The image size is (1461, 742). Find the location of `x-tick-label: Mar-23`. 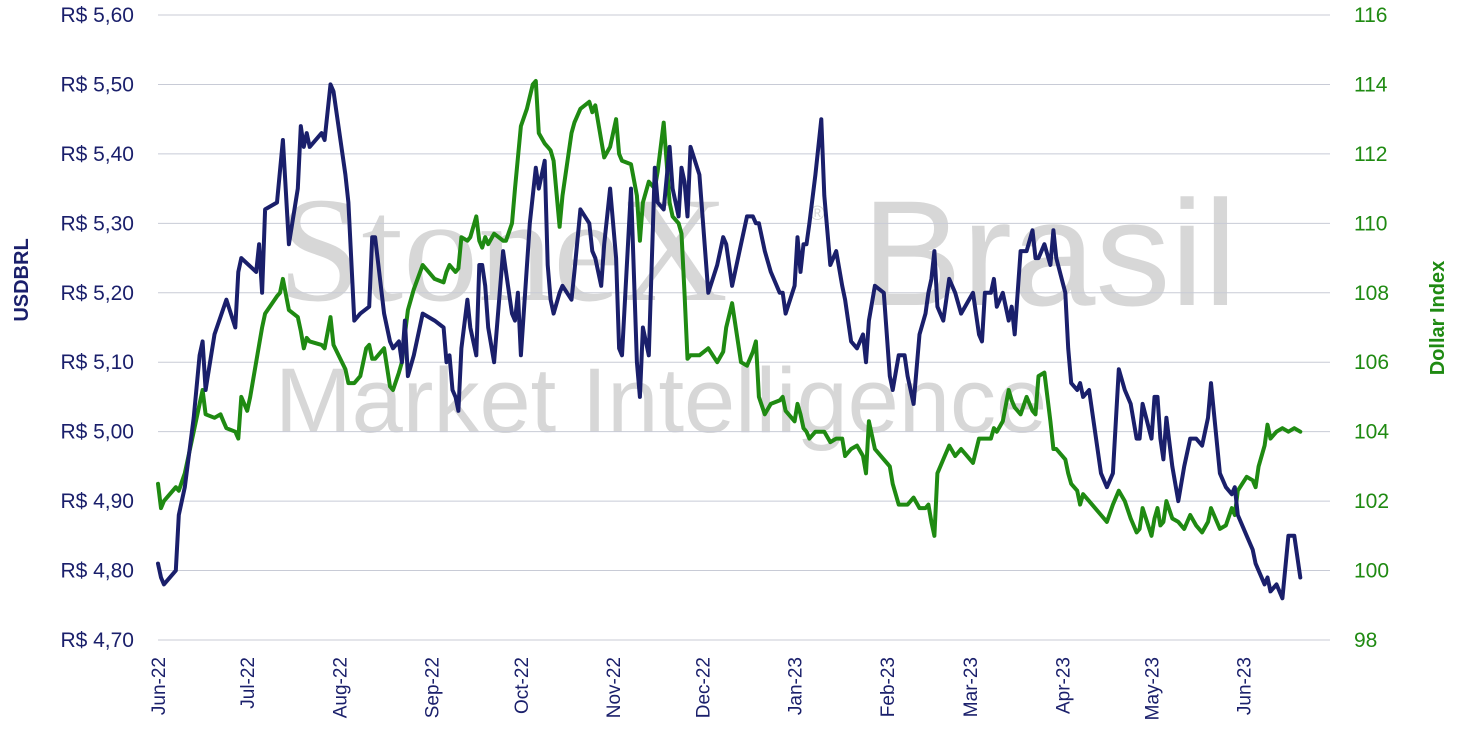

x-tick-label: Mar-23 is located at coordinates (971, 687).